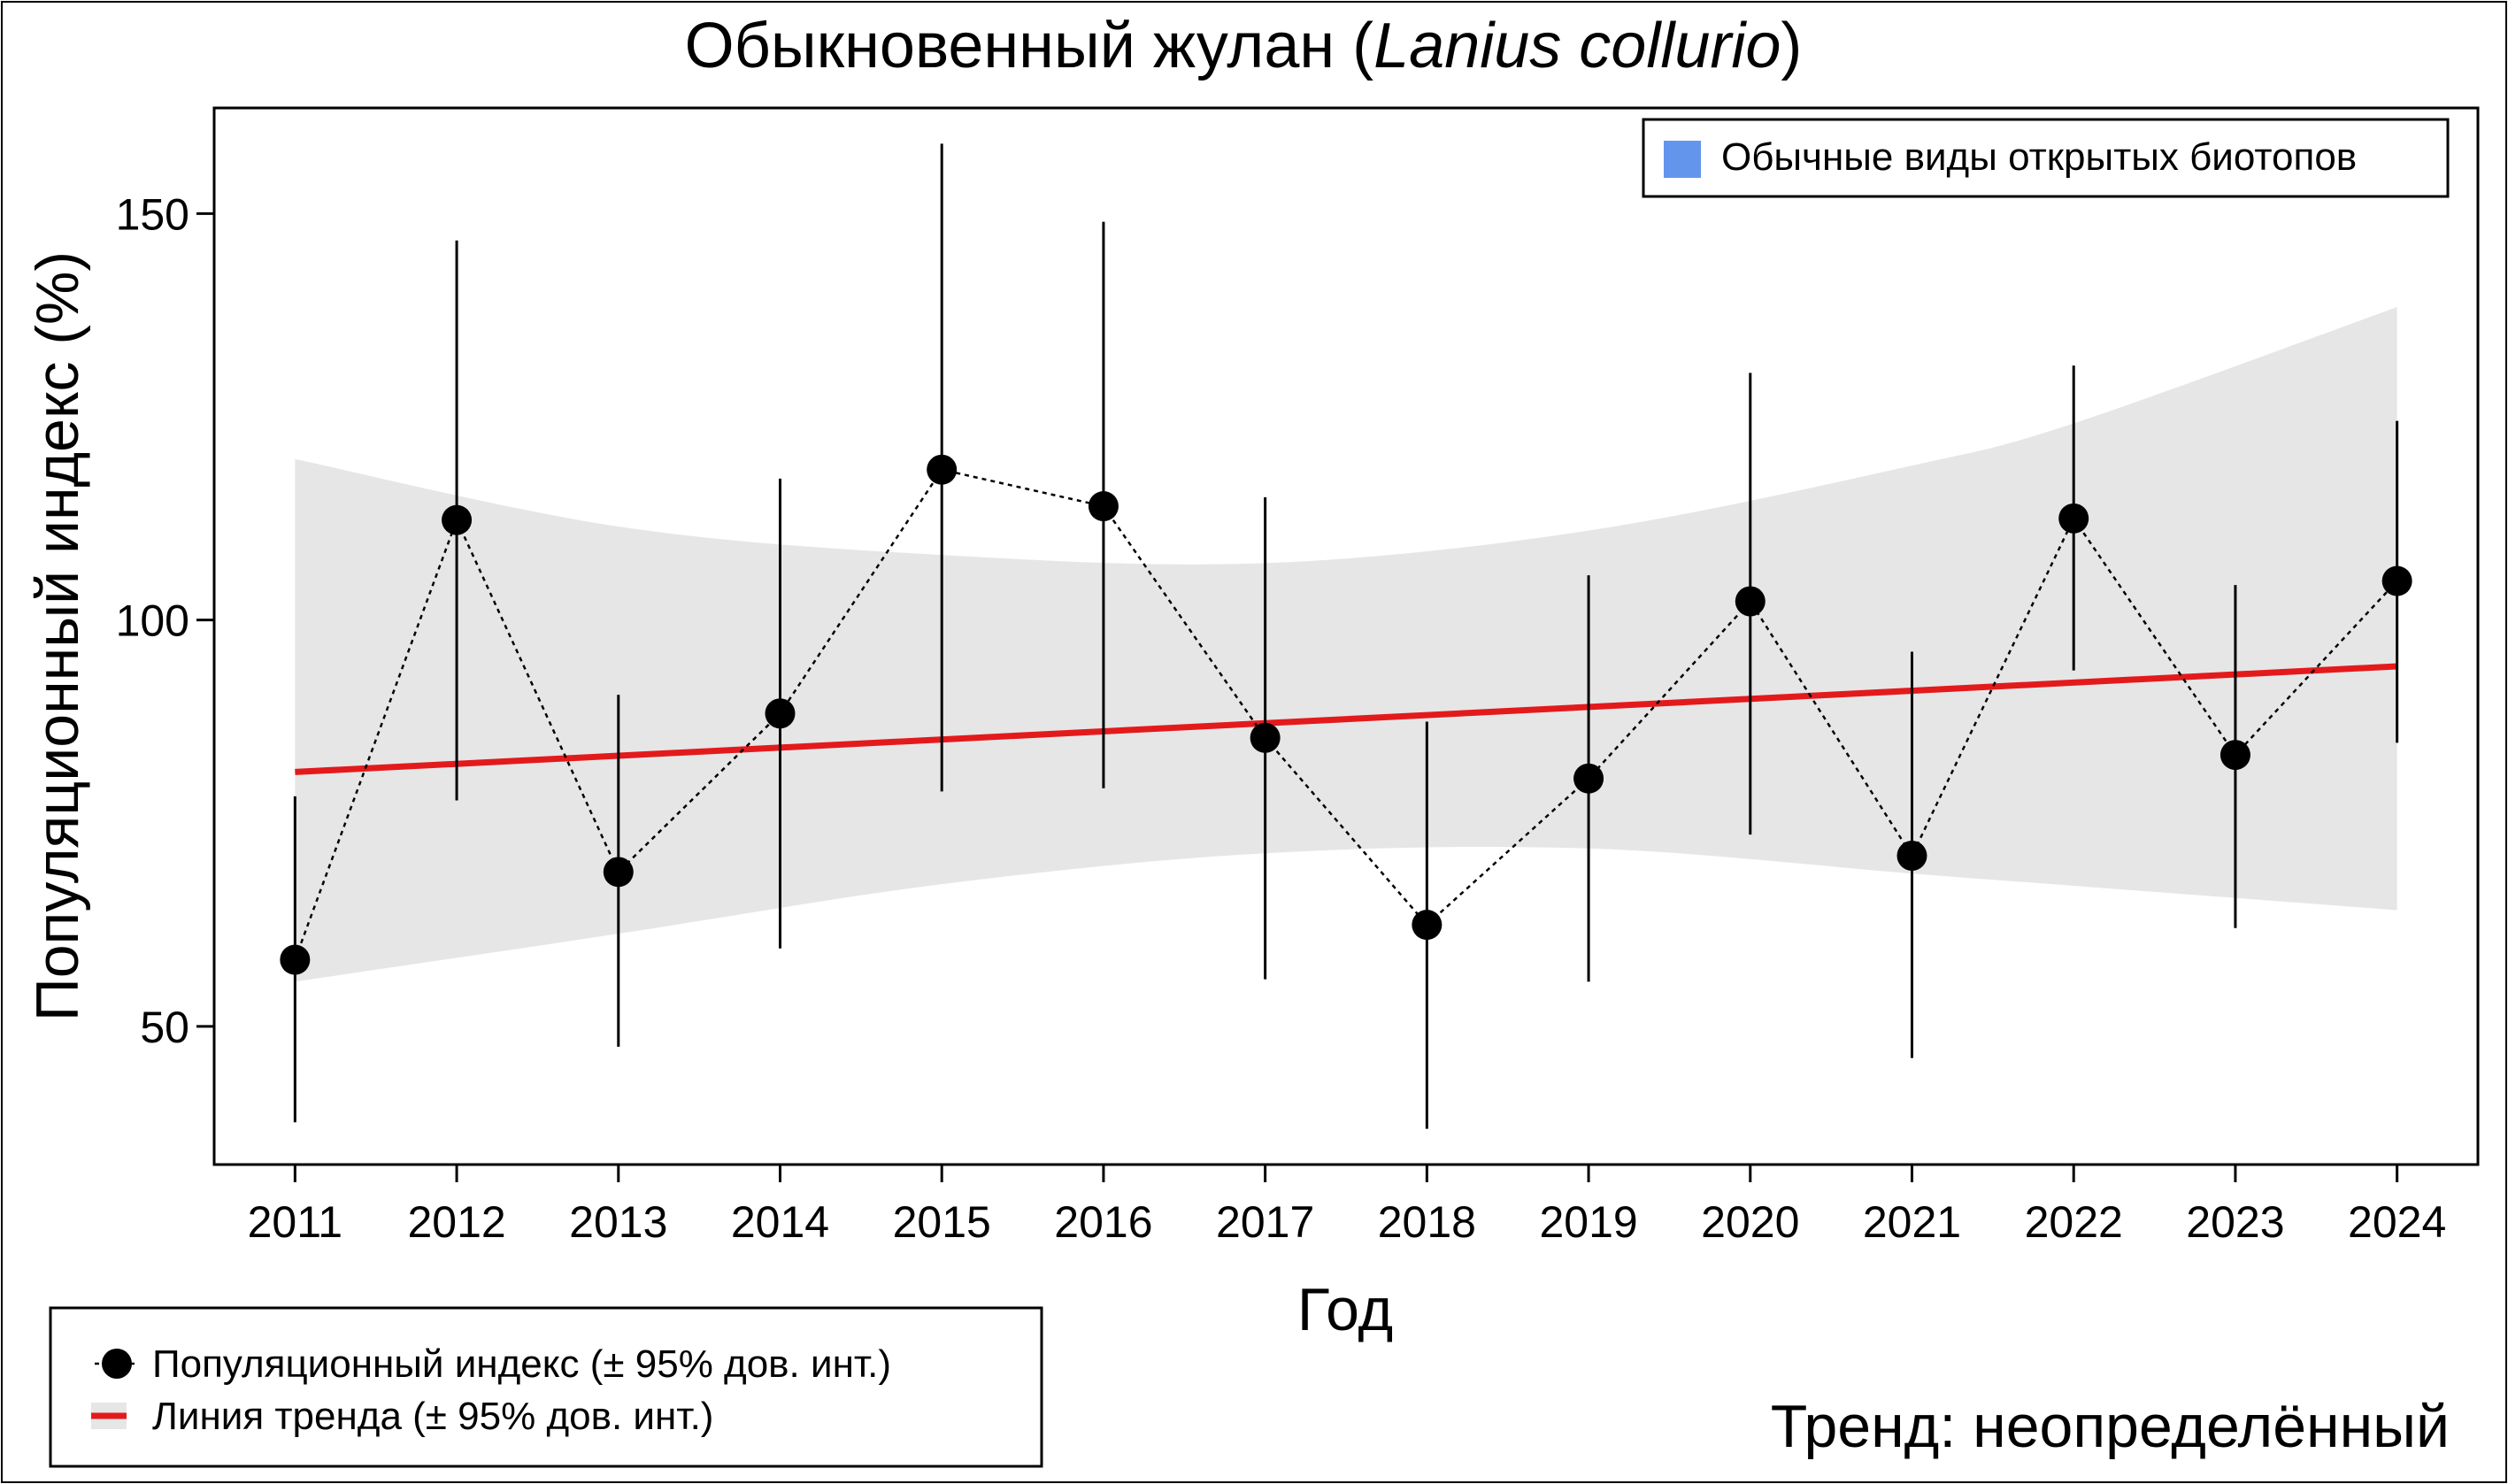  I want to click on chart-title: Обыкновенный жулан (Lanius collurio), so click(1244, 46).